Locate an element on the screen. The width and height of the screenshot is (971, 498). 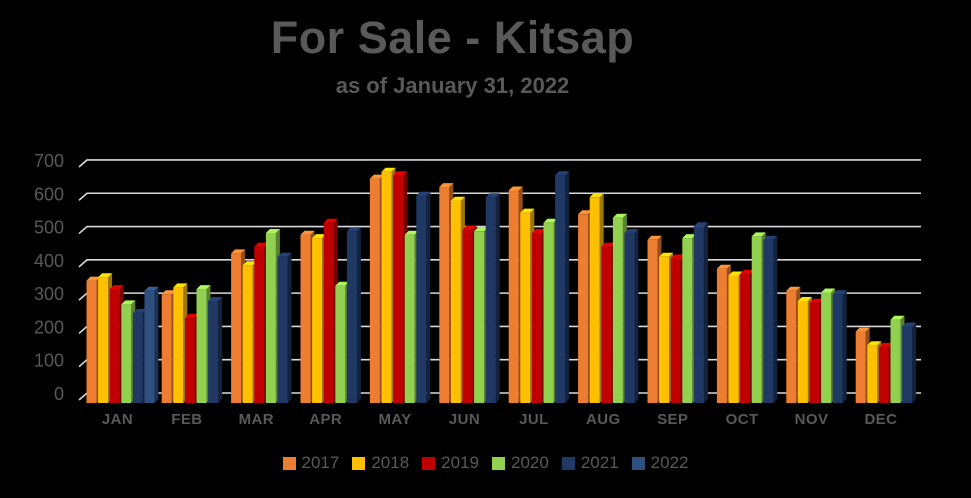
bar-group-oct is located at coordinates (747, 317).